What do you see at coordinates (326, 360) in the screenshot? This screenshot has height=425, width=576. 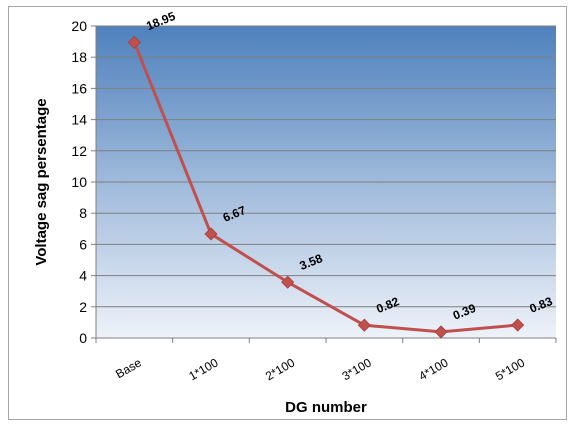 I see `x-axis-ticks: Base 1*100 2*100 3*100 4*100 5*100` at bounding box center [326, 360].